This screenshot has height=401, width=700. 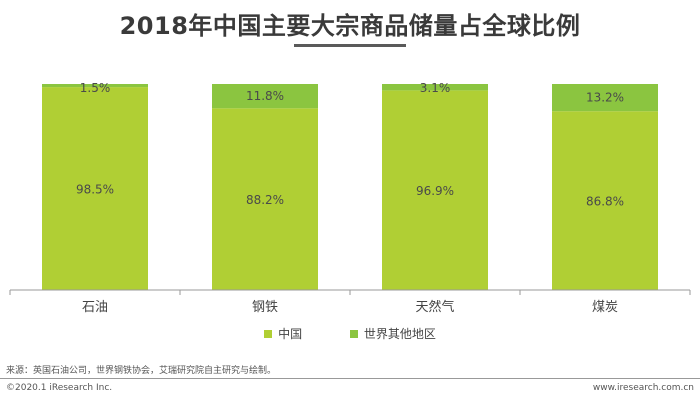 I want to click on data-label-steel-china: 88.2%, so click(x=265, y=200).